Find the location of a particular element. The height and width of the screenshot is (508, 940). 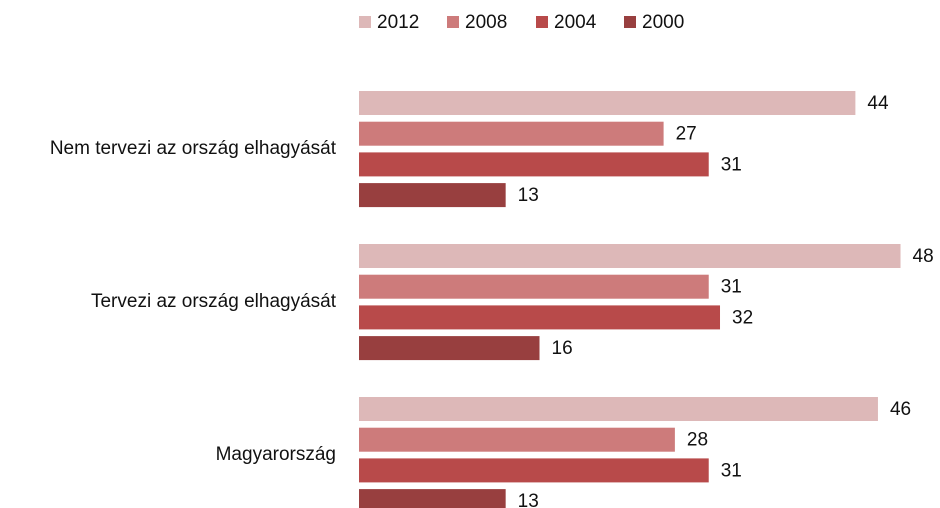

value-label: 44 is located at coordinates (878, 103).